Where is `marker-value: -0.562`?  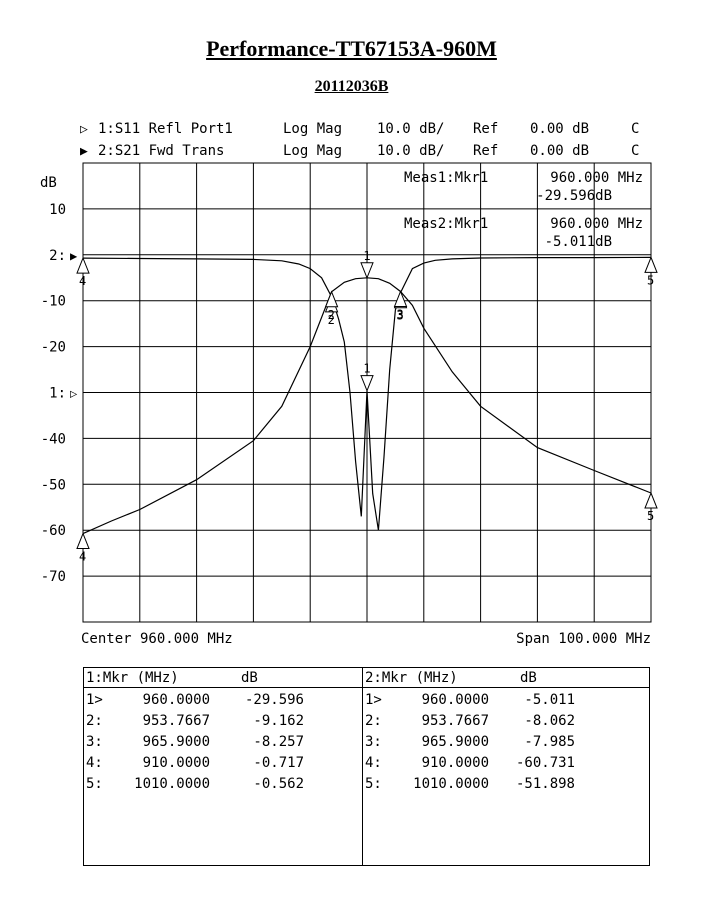 marker-value: -0.562 is located at coordinates (278, 784).